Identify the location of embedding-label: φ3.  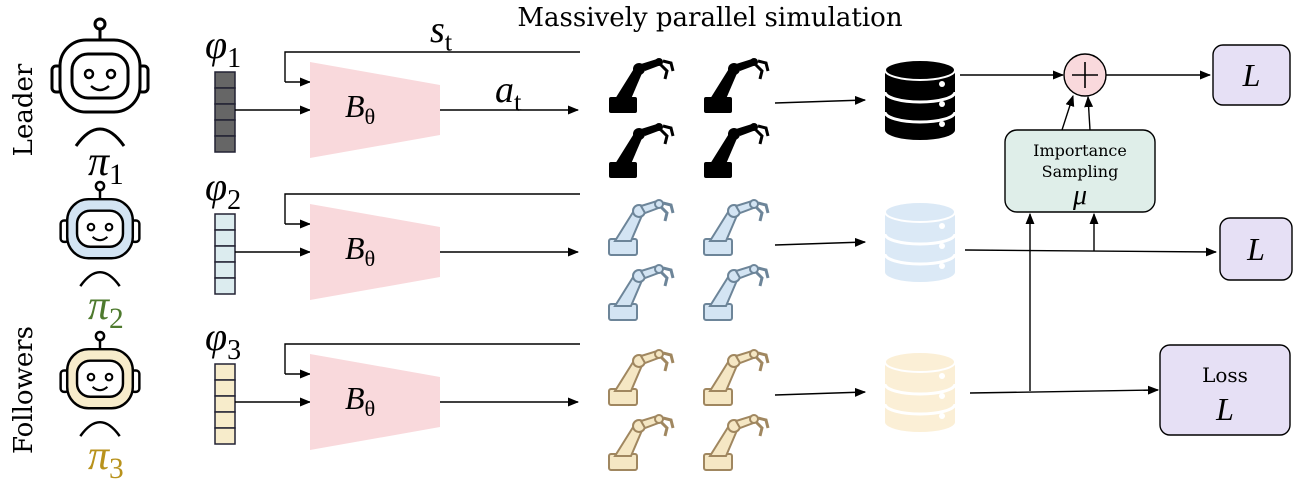
(223, 340).